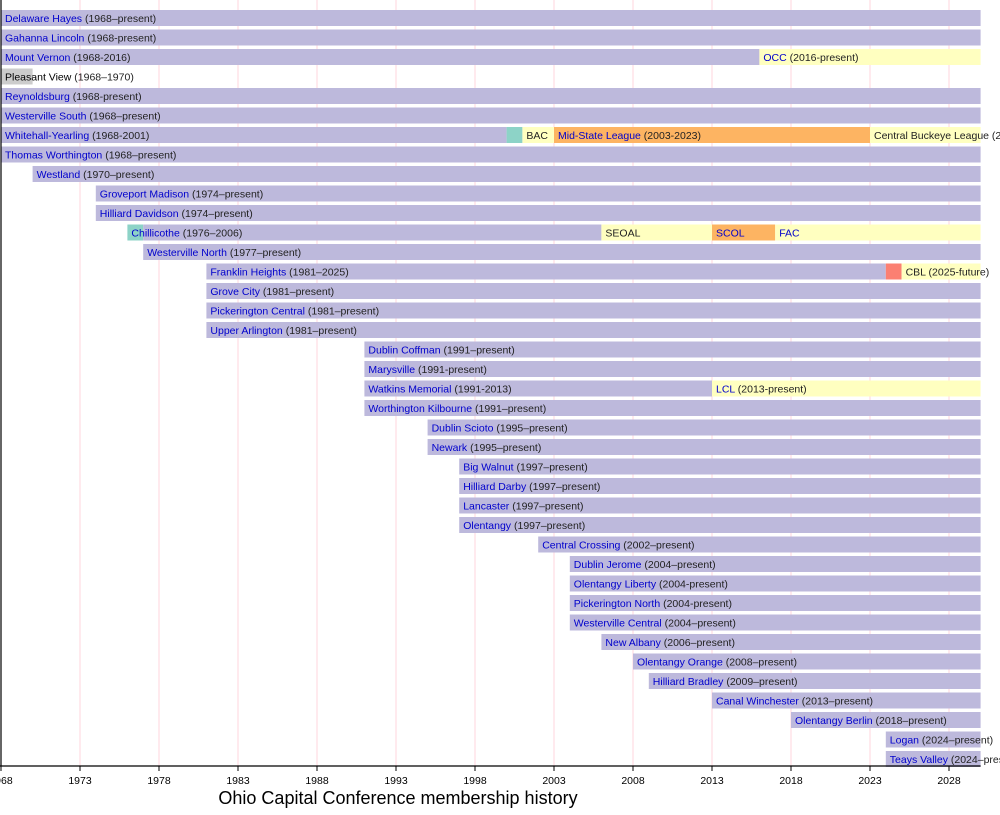 The image size is (1000, 815). What do you see at coordinates (420, 409) in the screenshot?
I see `member-name-link: Worthington Kilbourne` at bounding box center [420, 409].